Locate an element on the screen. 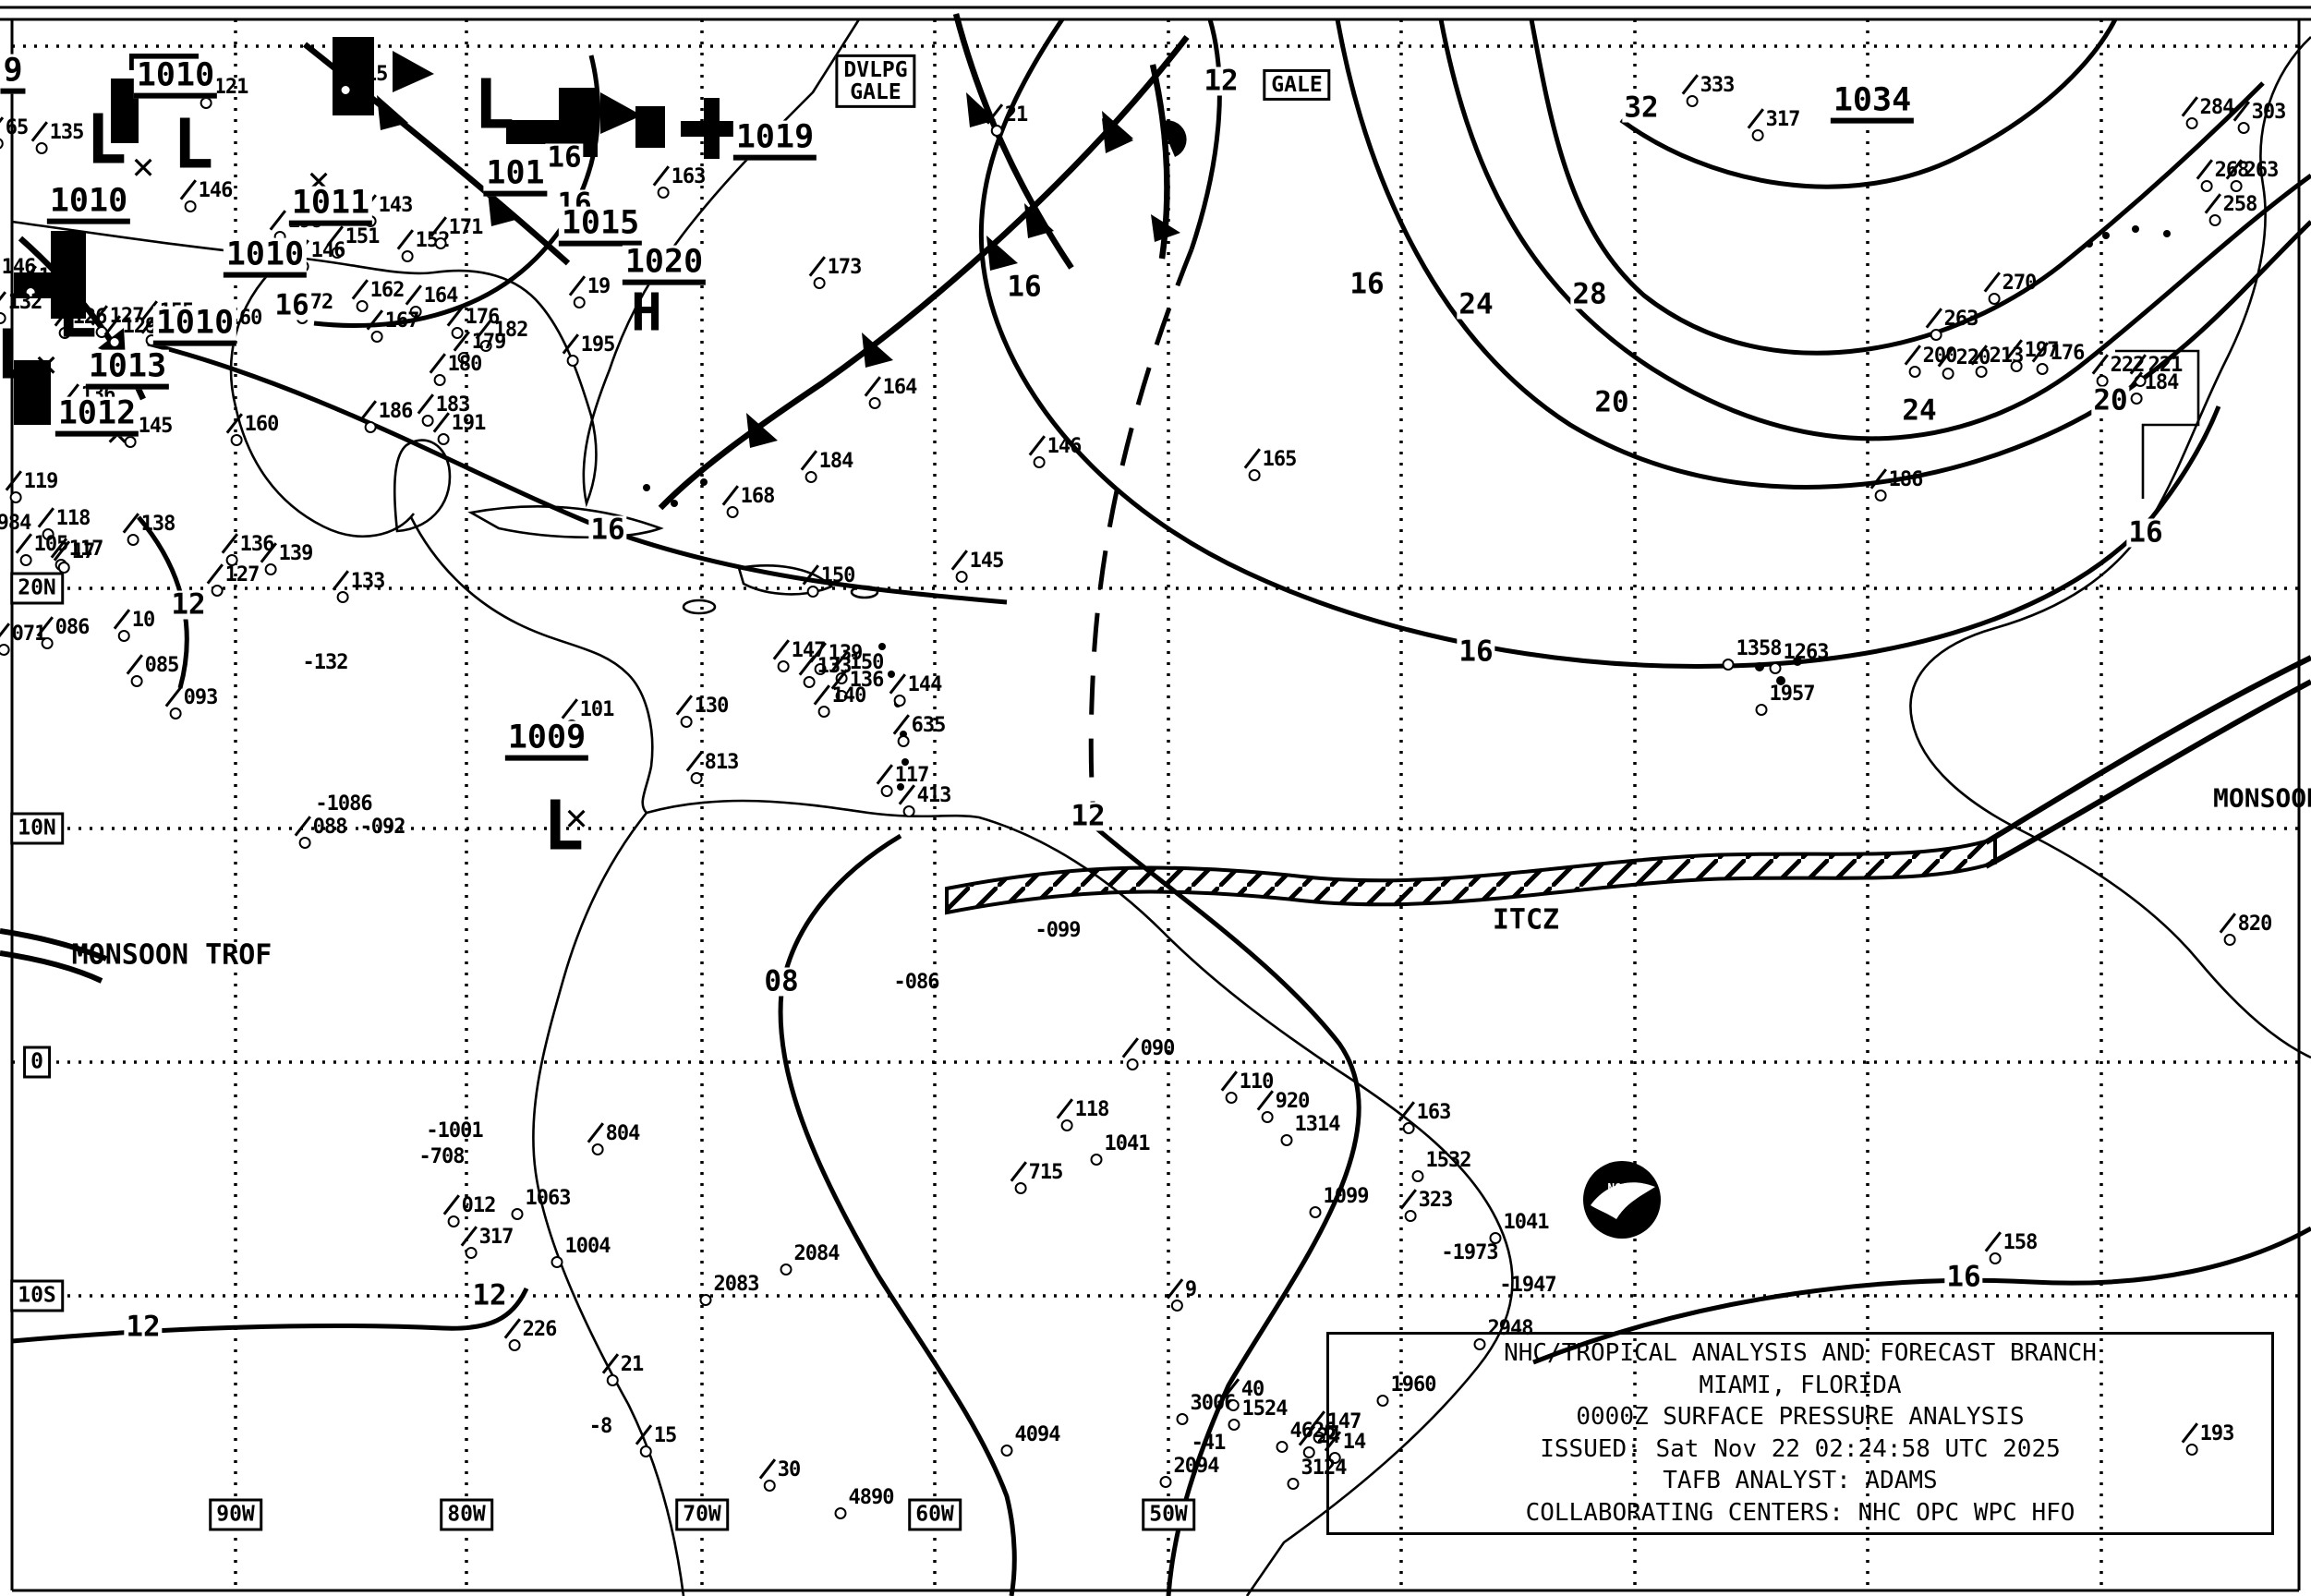  station-value: 323 is located at coordinates (1428, 1205).